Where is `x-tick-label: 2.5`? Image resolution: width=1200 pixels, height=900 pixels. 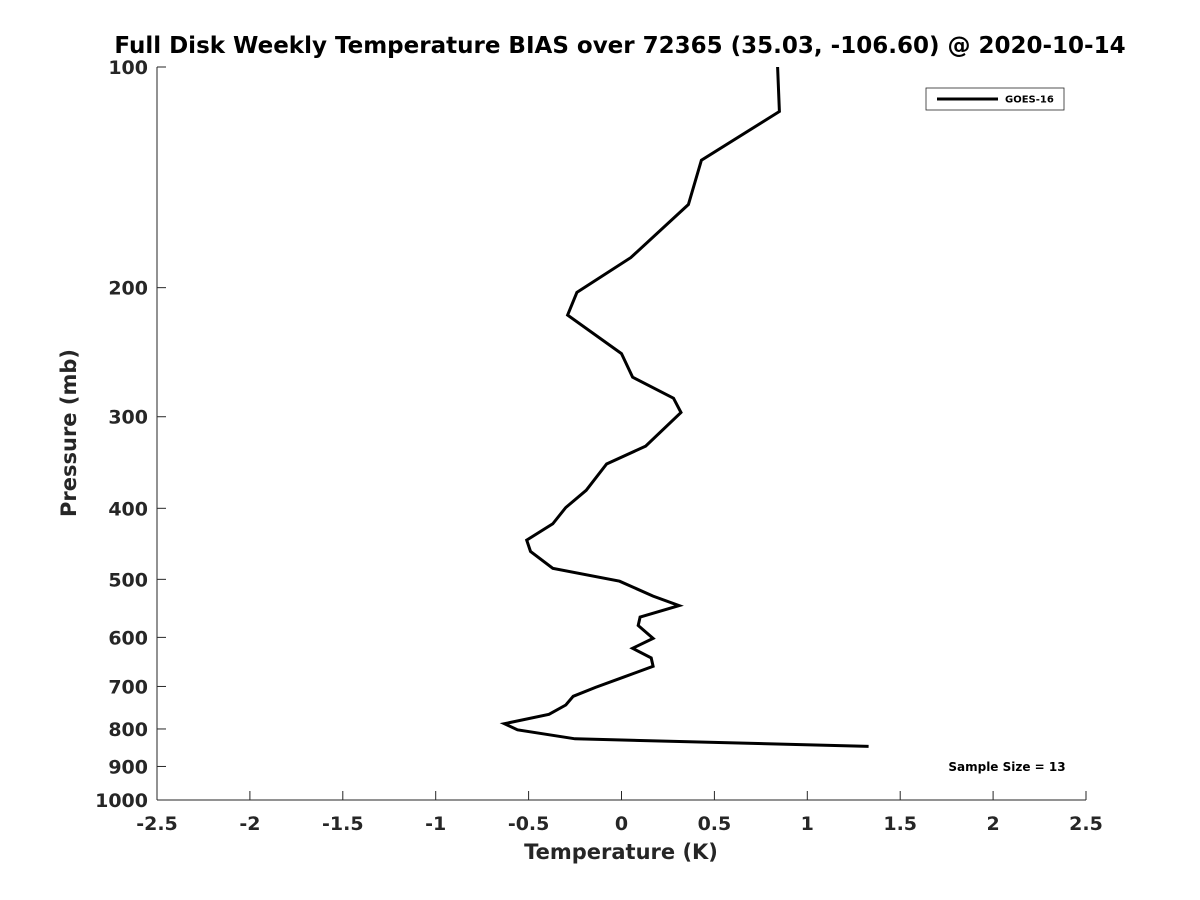
x-tick-label: 2.5 is located at coordinates (1086, 824).